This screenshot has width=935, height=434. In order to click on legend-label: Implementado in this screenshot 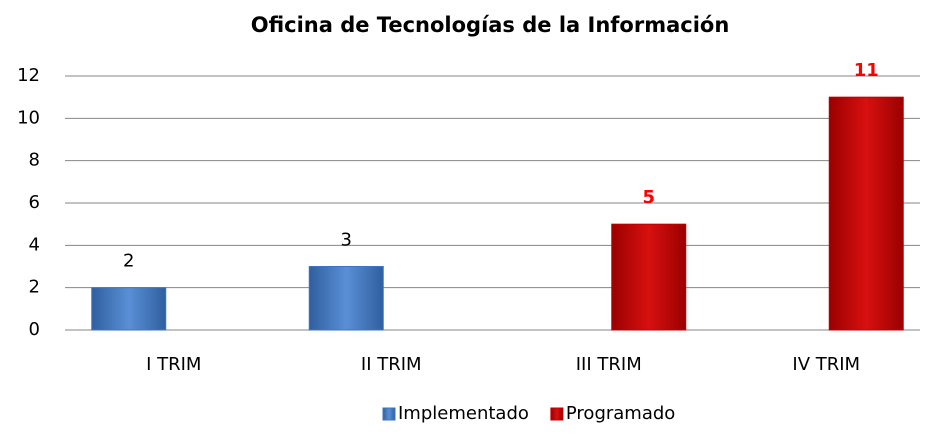, I will do `click(463, 413)`.